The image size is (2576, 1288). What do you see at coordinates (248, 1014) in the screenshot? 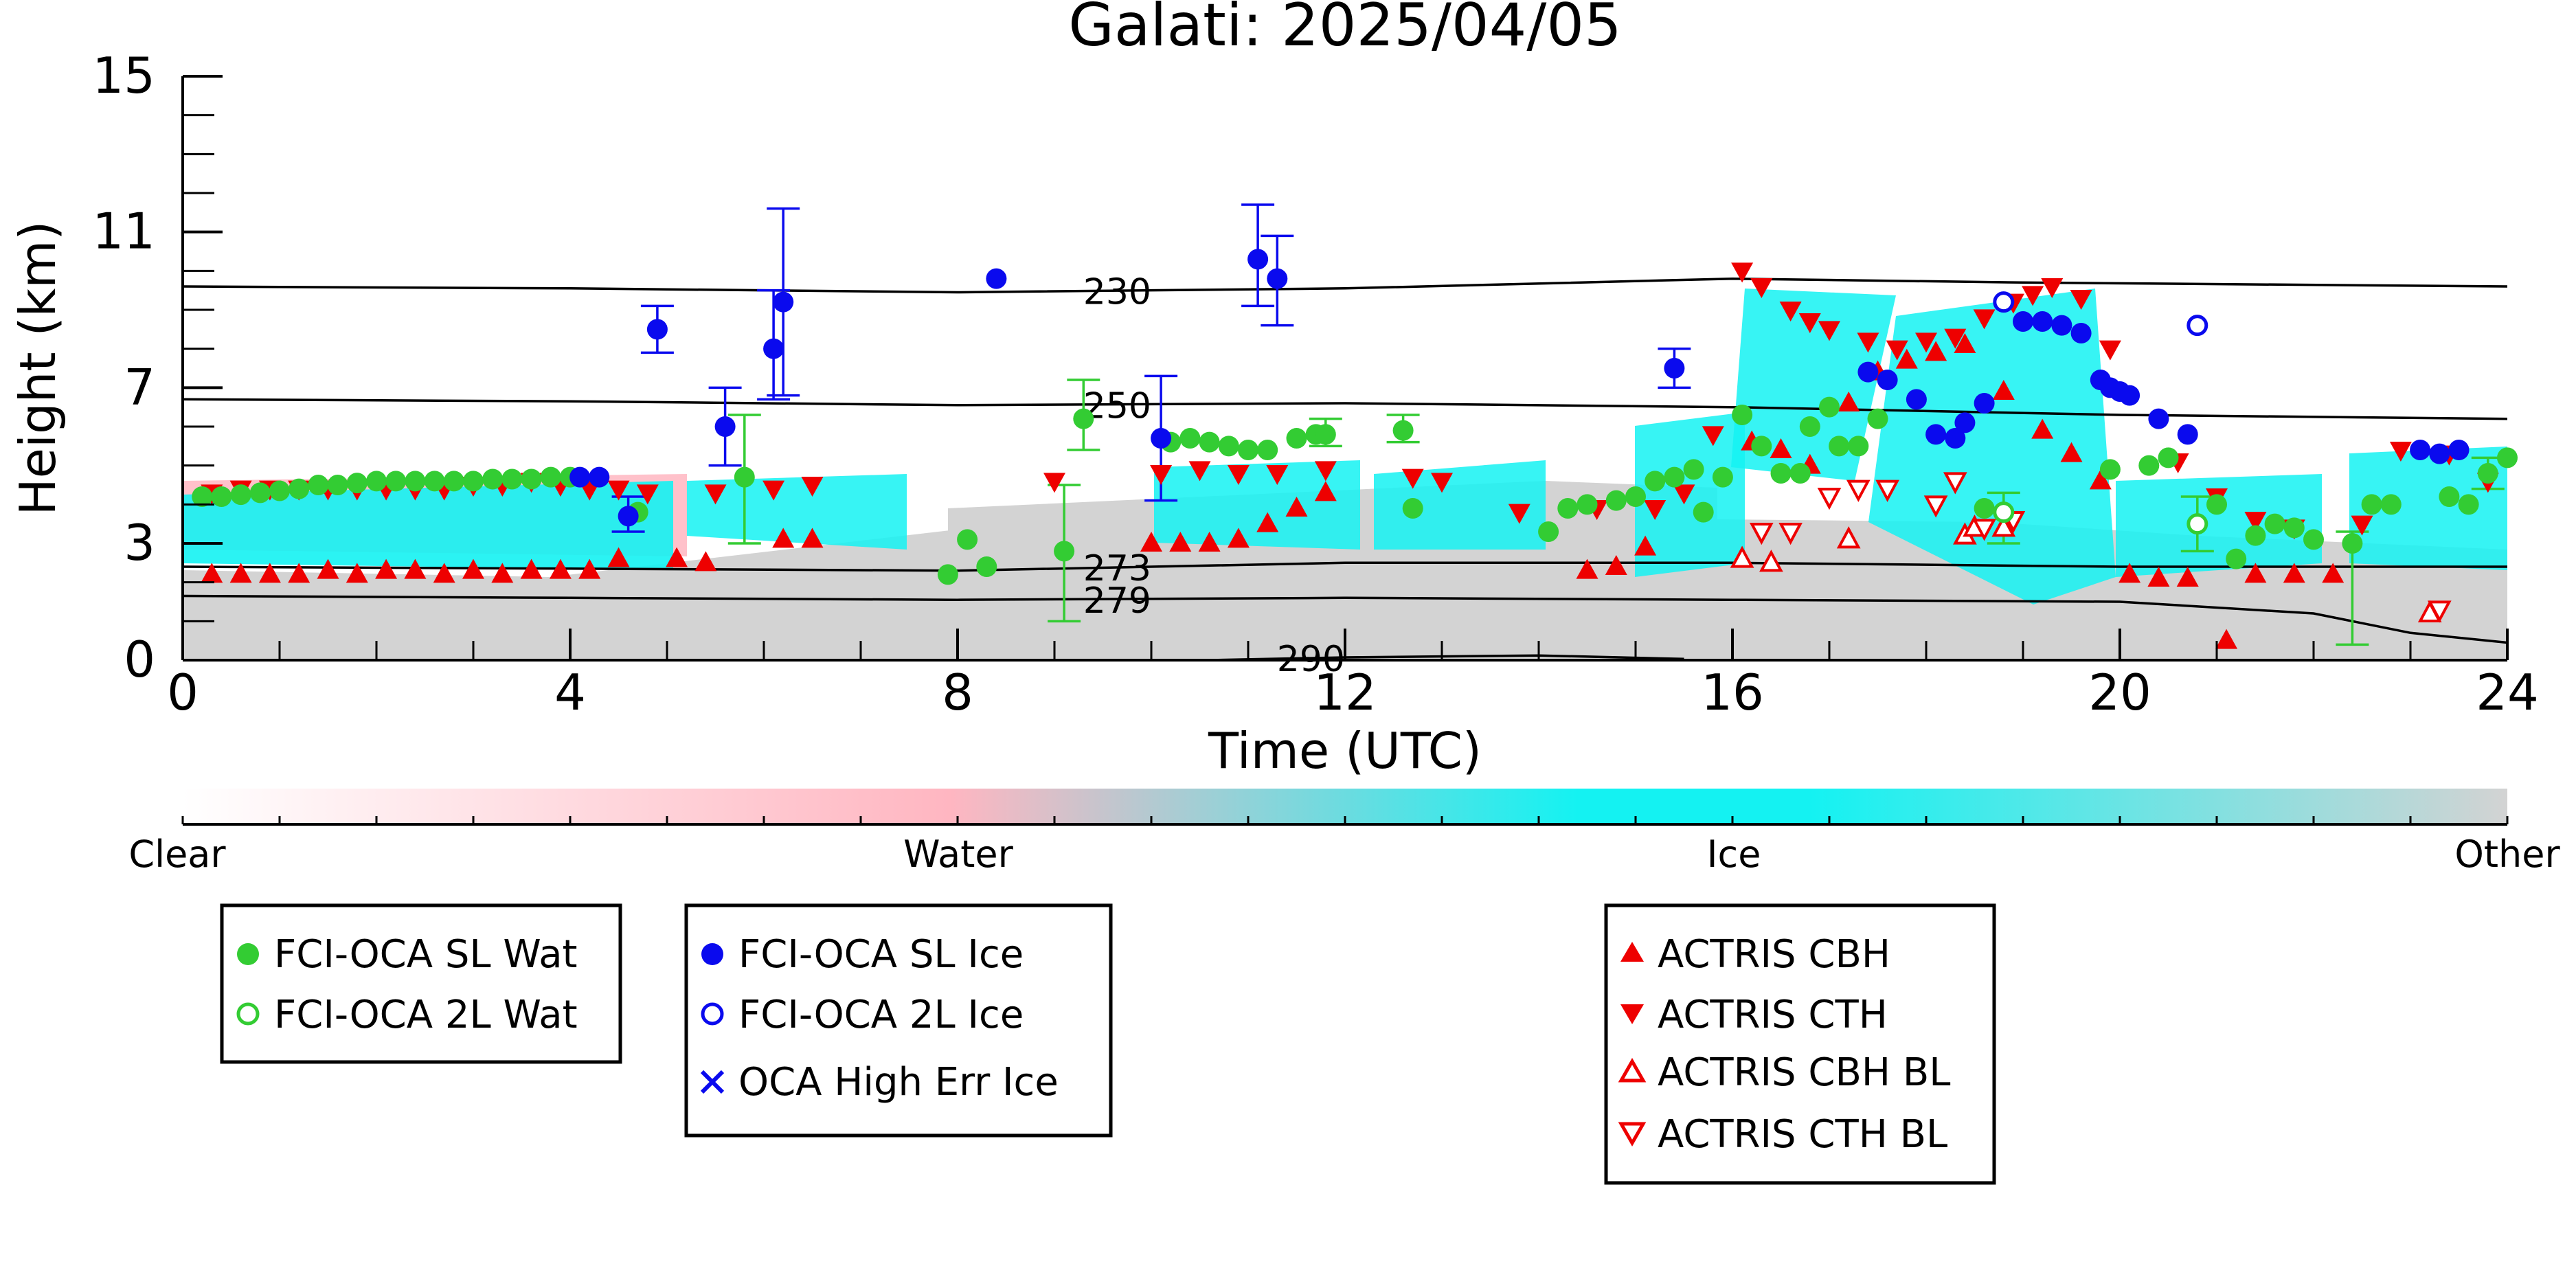
I see `legend-marker-2l-wat` at bounding box center [248, 1014].